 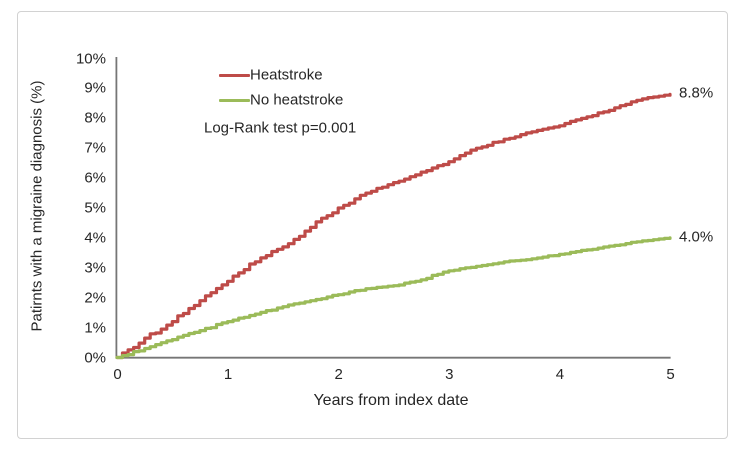 I want to click on y-axis-title: Patirnts with a migraine diagnosis (%), so click(x=37, y=206).